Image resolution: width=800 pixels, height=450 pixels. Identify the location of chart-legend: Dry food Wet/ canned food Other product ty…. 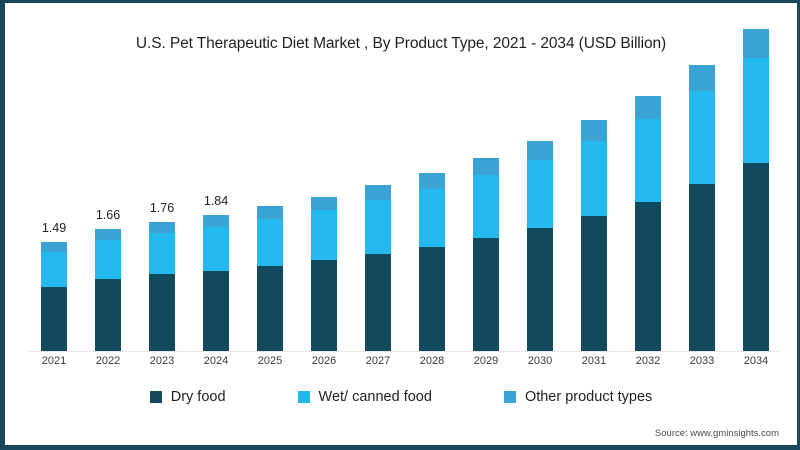
(401, 397).